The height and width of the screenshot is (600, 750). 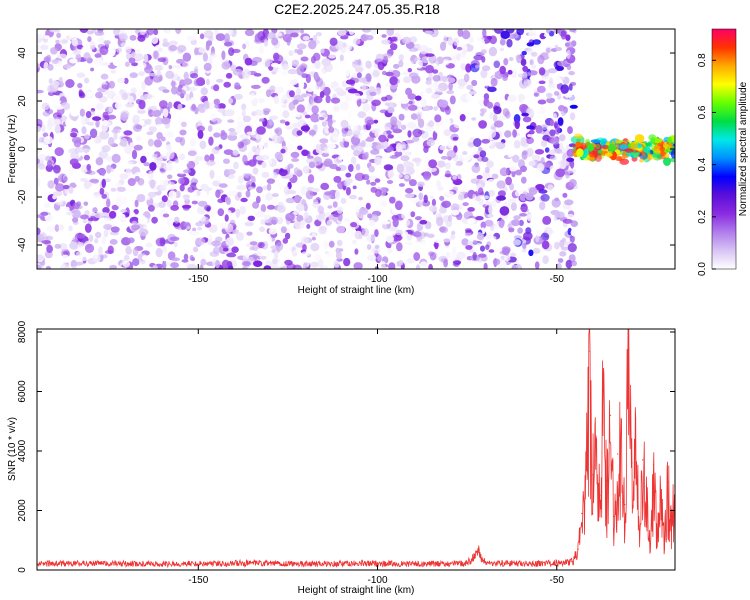 What do you see at coordinates (377, 279) in the screenshot?
I see `x-tick-label: -100` at bounding box center [377, 279].